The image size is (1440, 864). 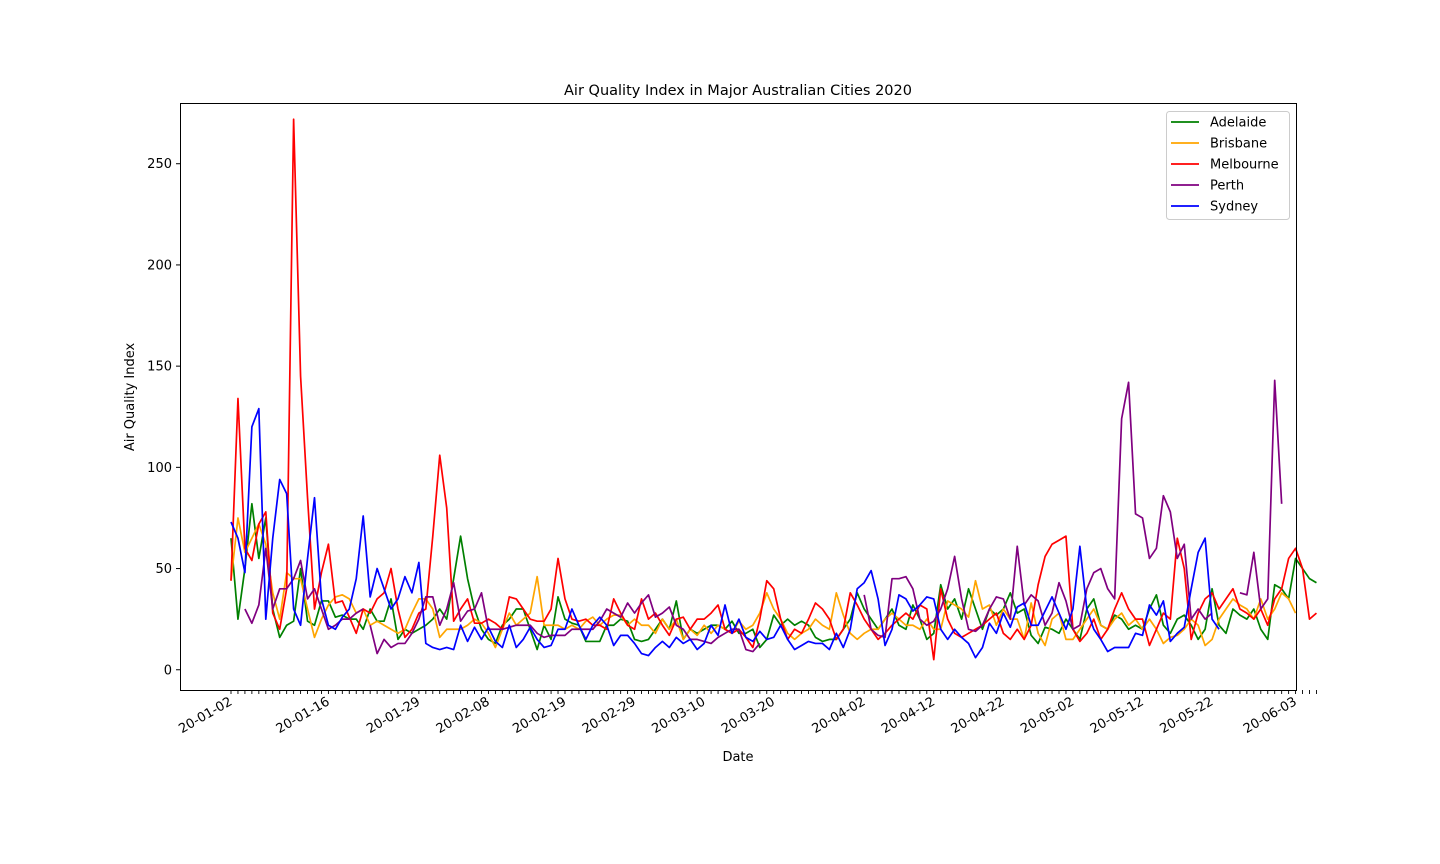 I want to click on legend-label: Perth, so click(x=1227, y=186).